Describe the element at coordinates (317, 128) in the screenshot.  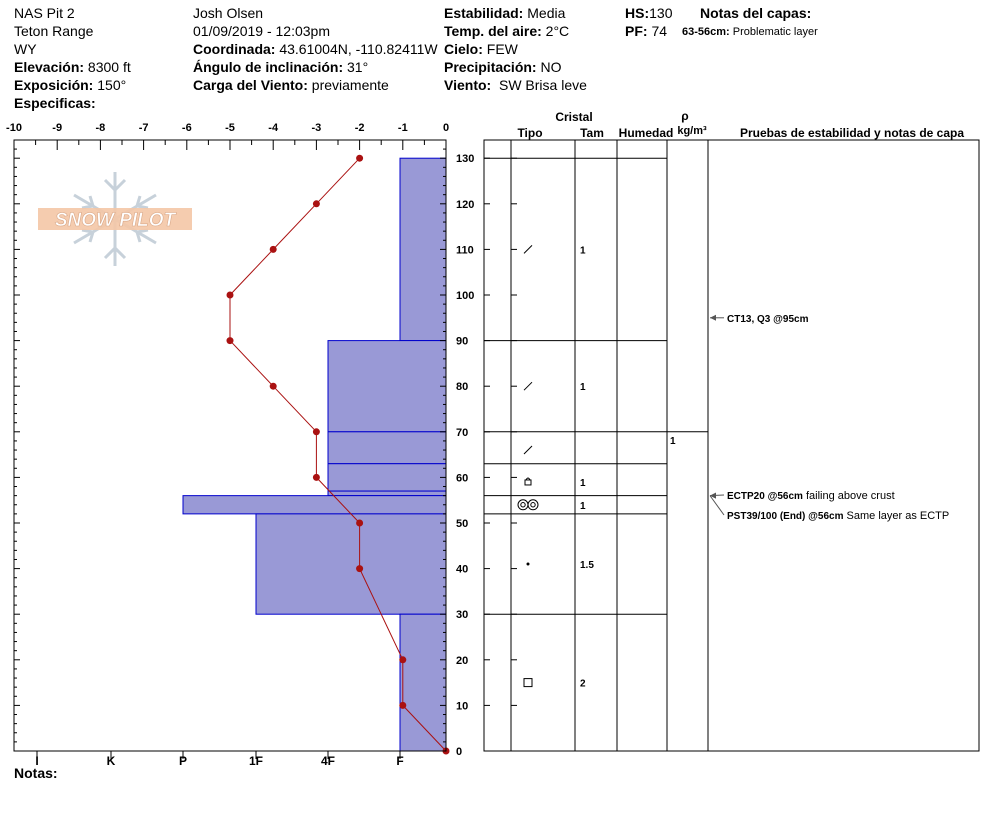
I see `temp-tick-label-7: -3` at that location.